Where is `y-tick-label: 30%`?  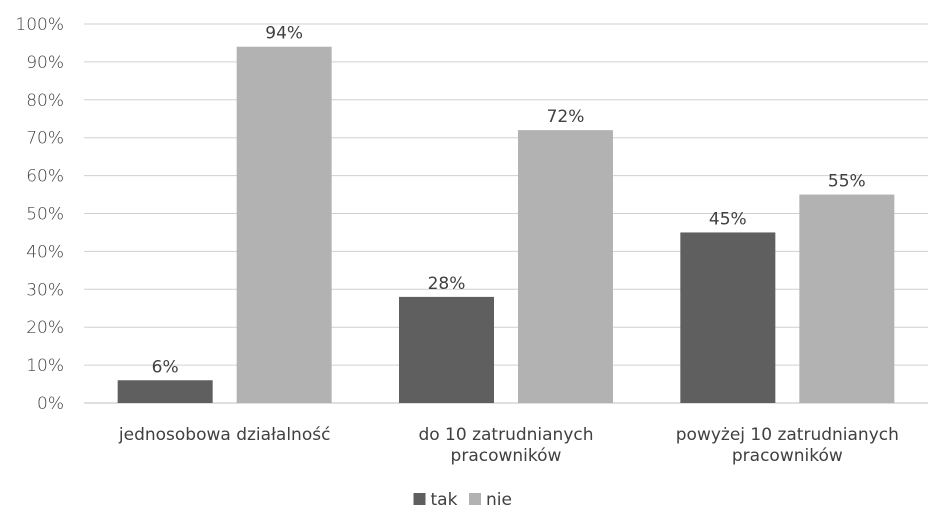
y-tick-label: 30% is located at coordinates (45, 290).